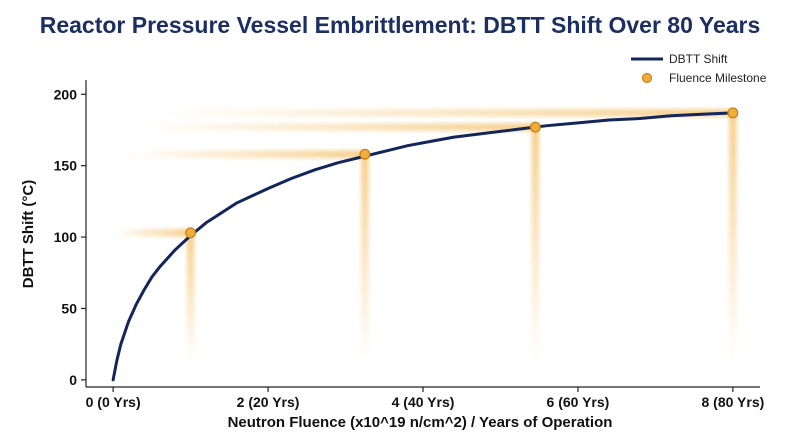 The image size is (800, 447). What do you see at coordinates (113, 402) in the screenshot?
I see `x-tick-label-0: 0 (0 Yrs)` at bounding box center [113, 402].